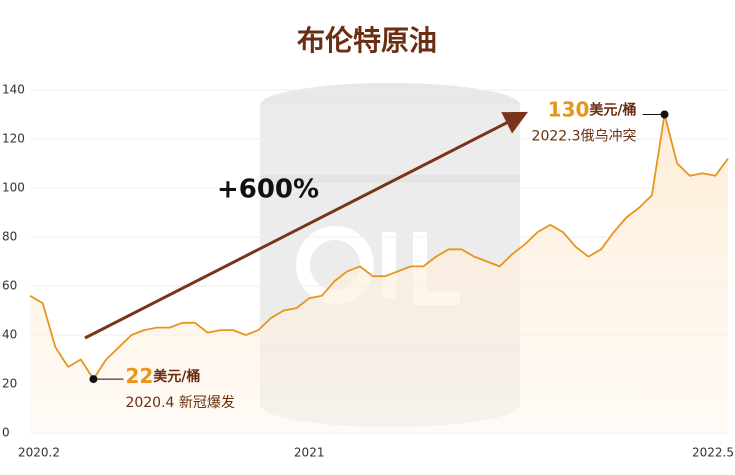 The height and width of the screenshot is (475, 735). What do you see at coordinates (268, 190) in the screenshot?
I see `annotation-growth: +600%` at bounding box center [268, 190].